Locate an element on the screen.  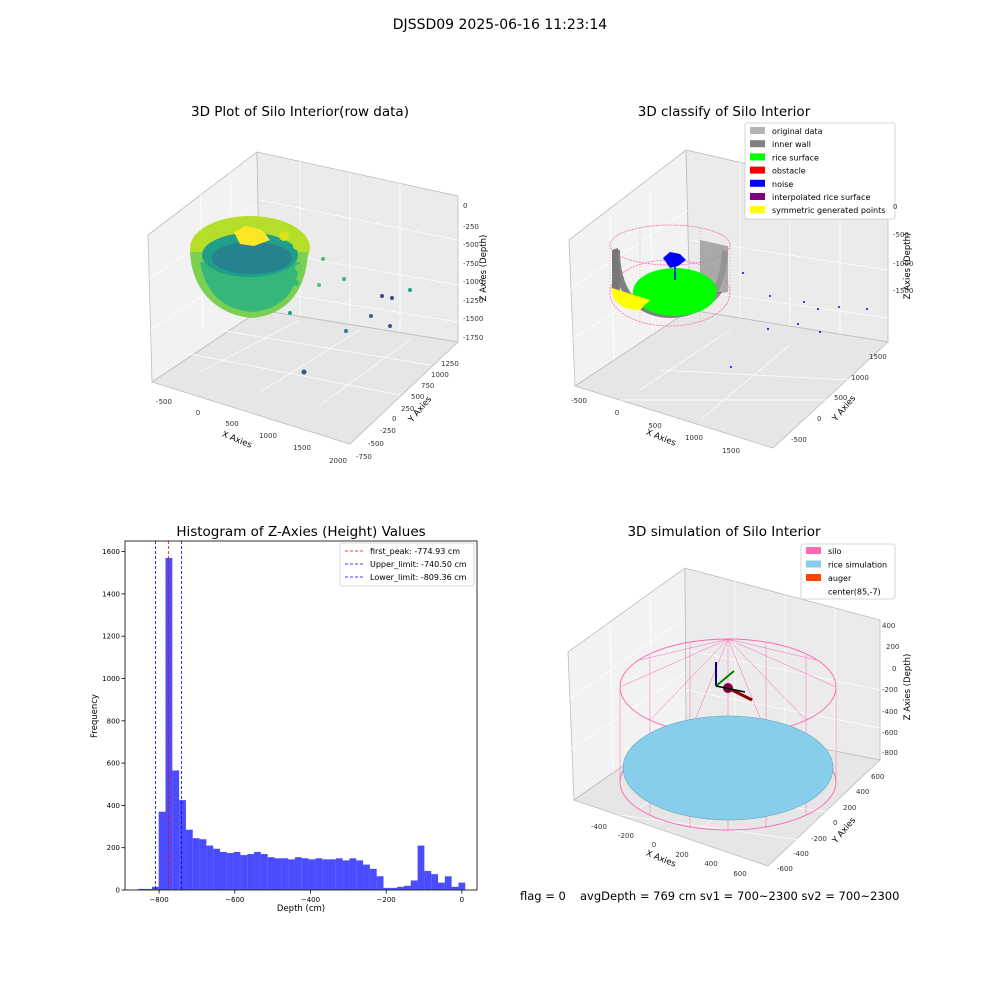
simulation-legend-label: silo is located at coordinates (835, 551).